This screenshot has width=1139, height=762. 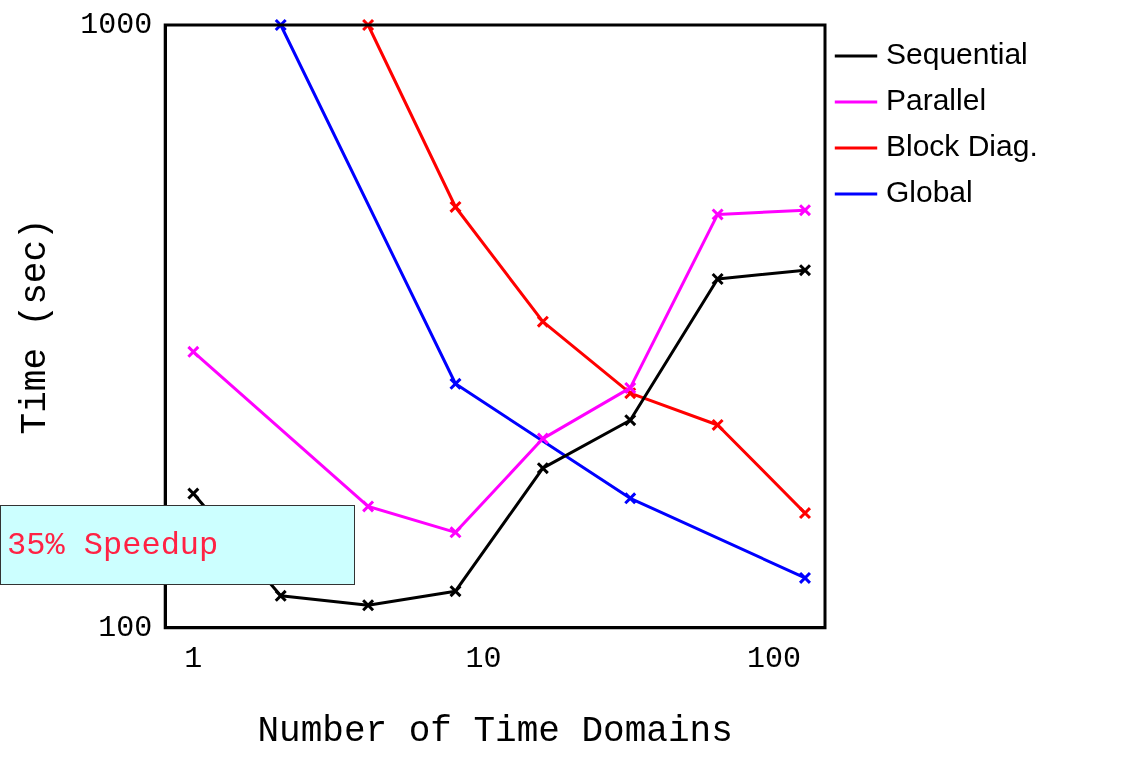 I want to click on speedup-callout-box: 35% Speedup, so click(x=177, y=545).